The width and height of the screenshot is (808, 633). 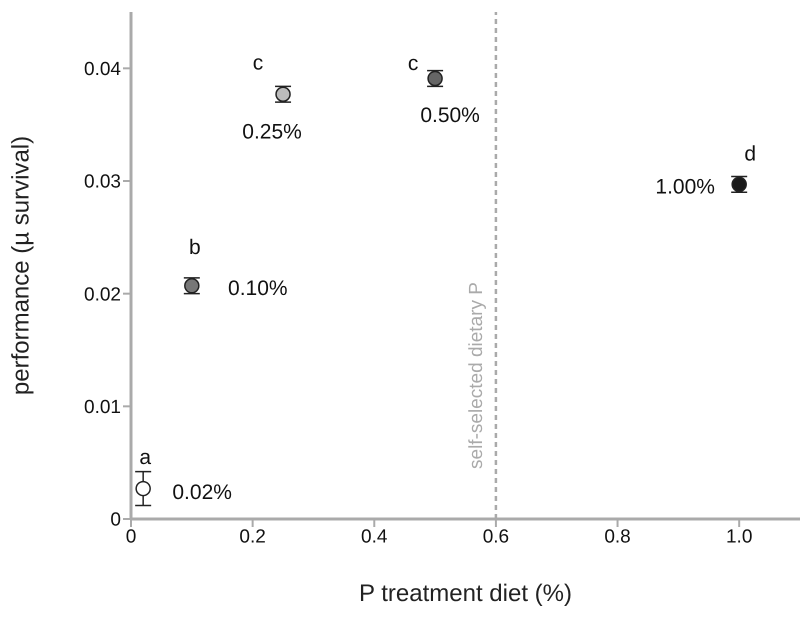 What do you see at coordinates (258, 288) in the screenshot?
I see `annotation: 0.10%` at bounding box center [258, 288].